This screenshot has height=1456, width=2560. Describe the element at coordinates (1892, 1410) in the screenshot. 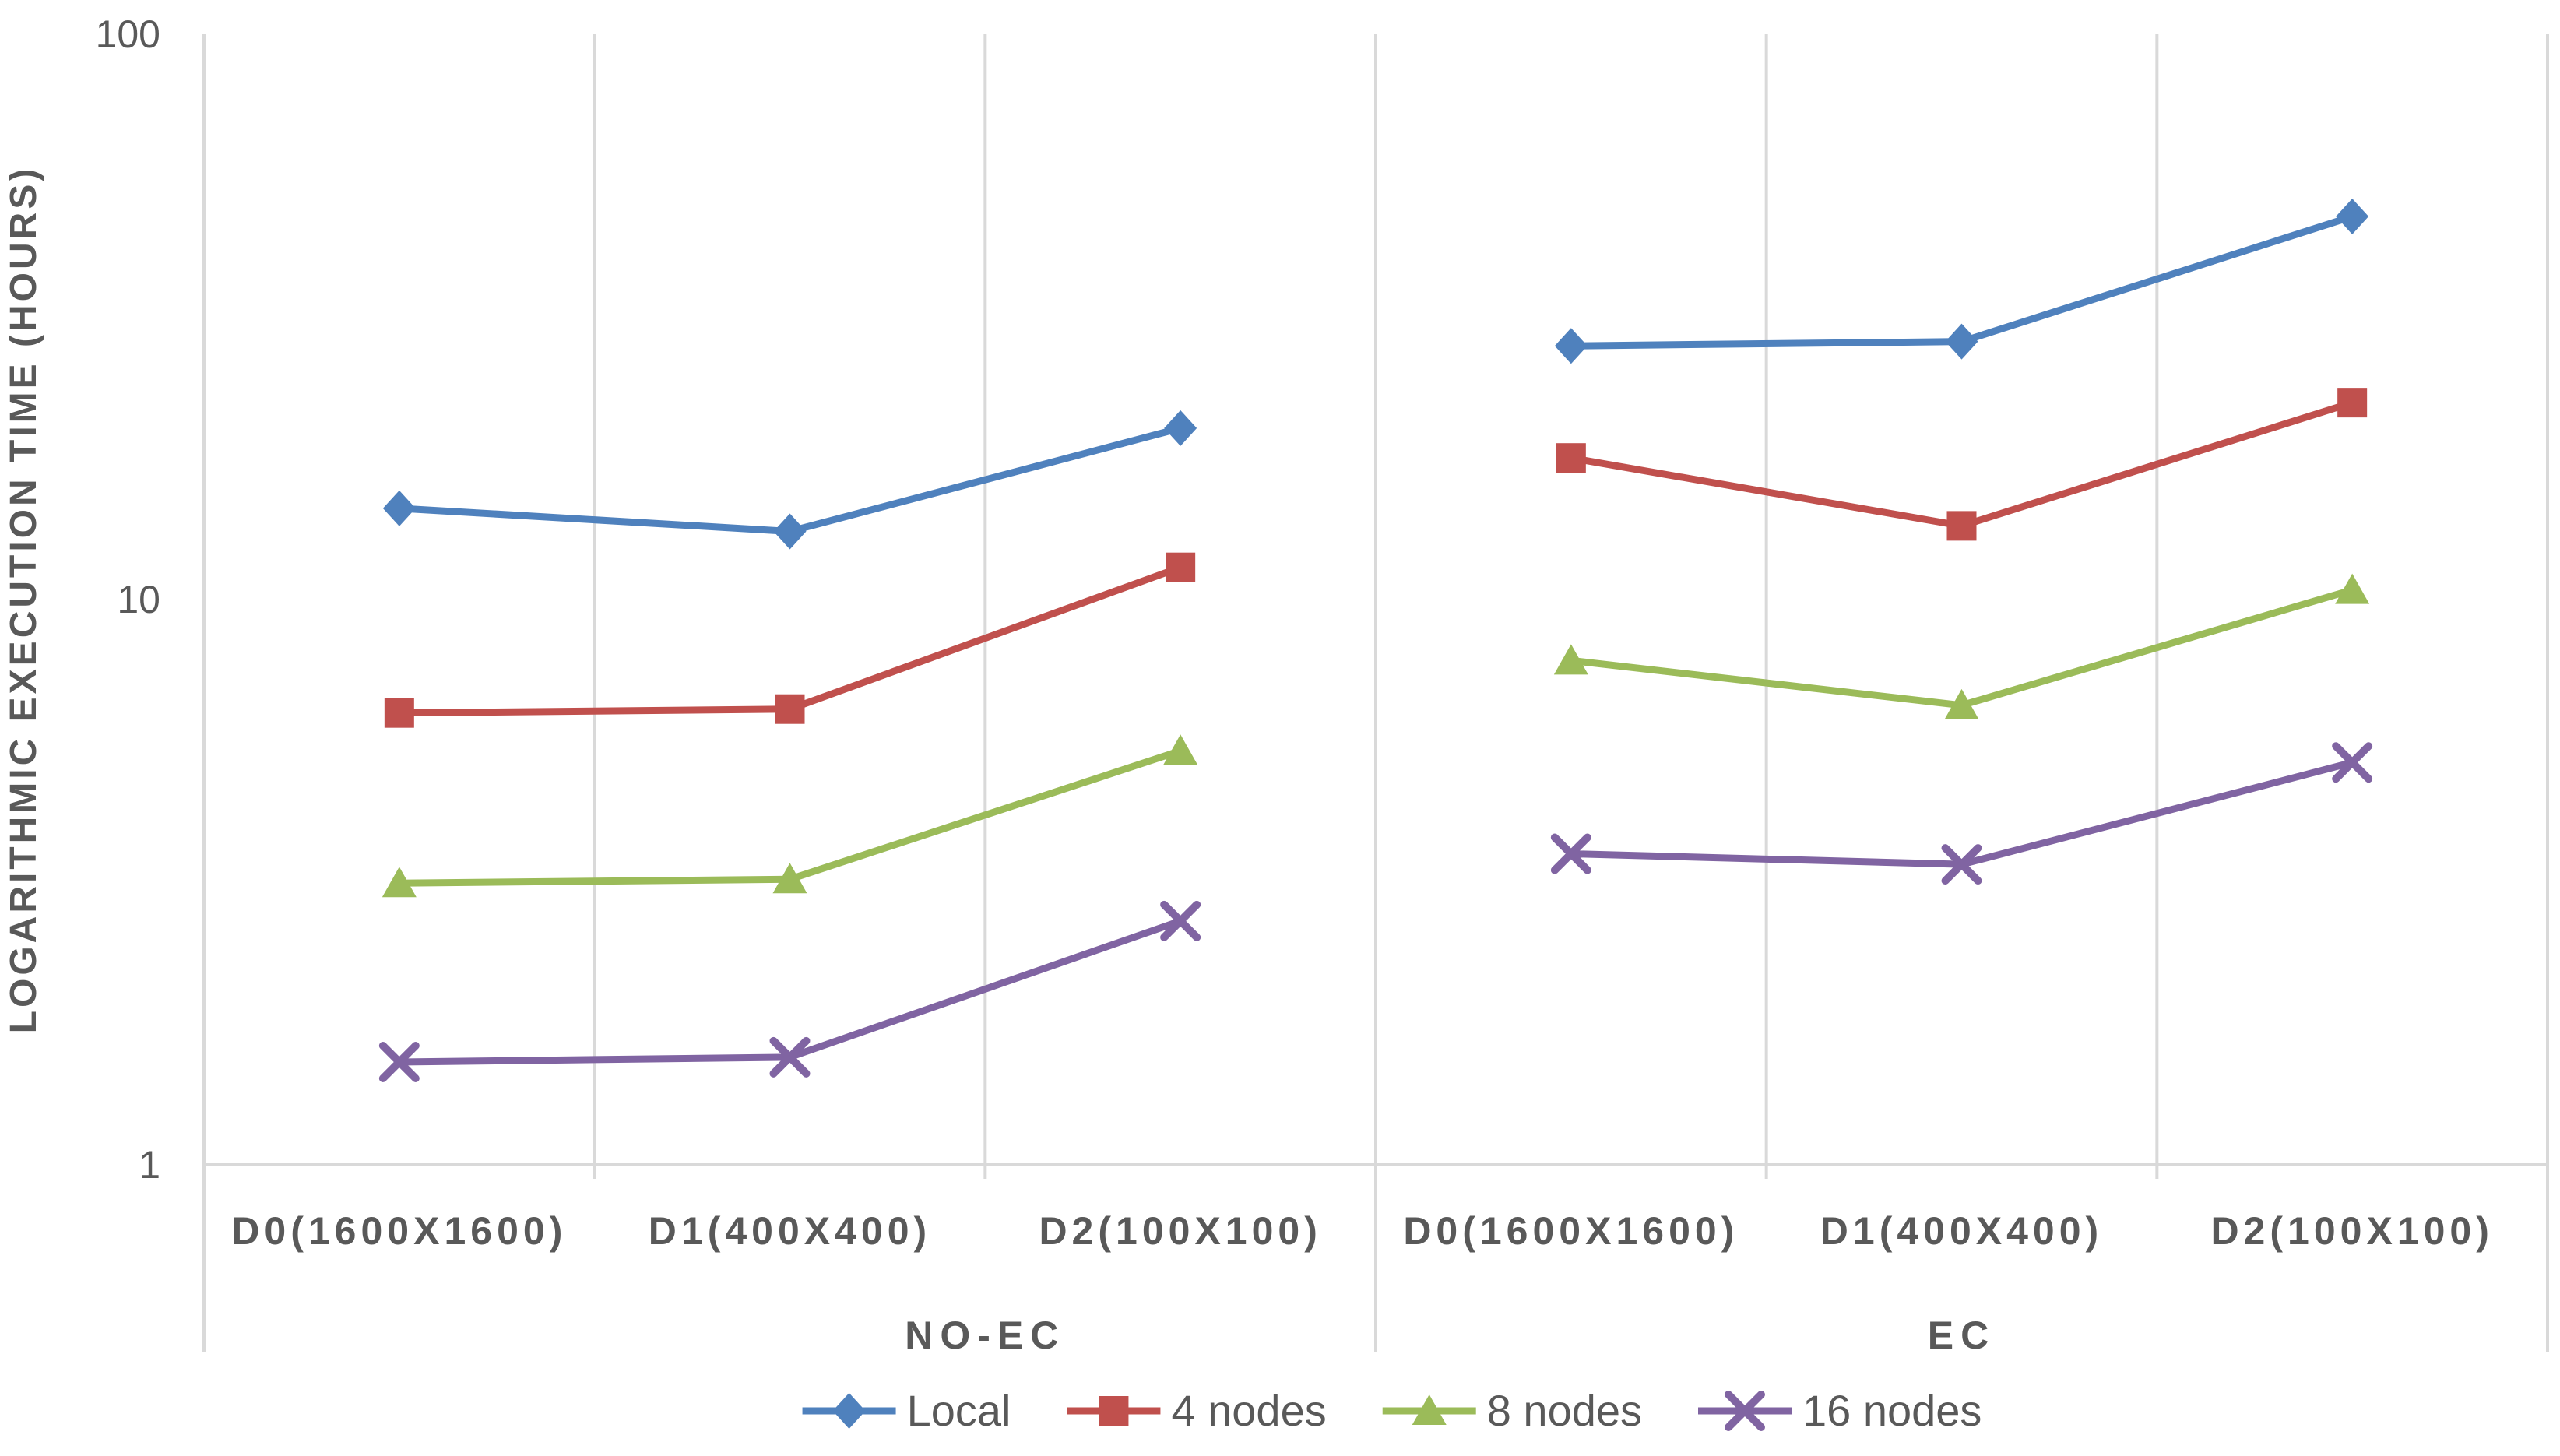

I see `legend-label: 16 nodes` at that location.